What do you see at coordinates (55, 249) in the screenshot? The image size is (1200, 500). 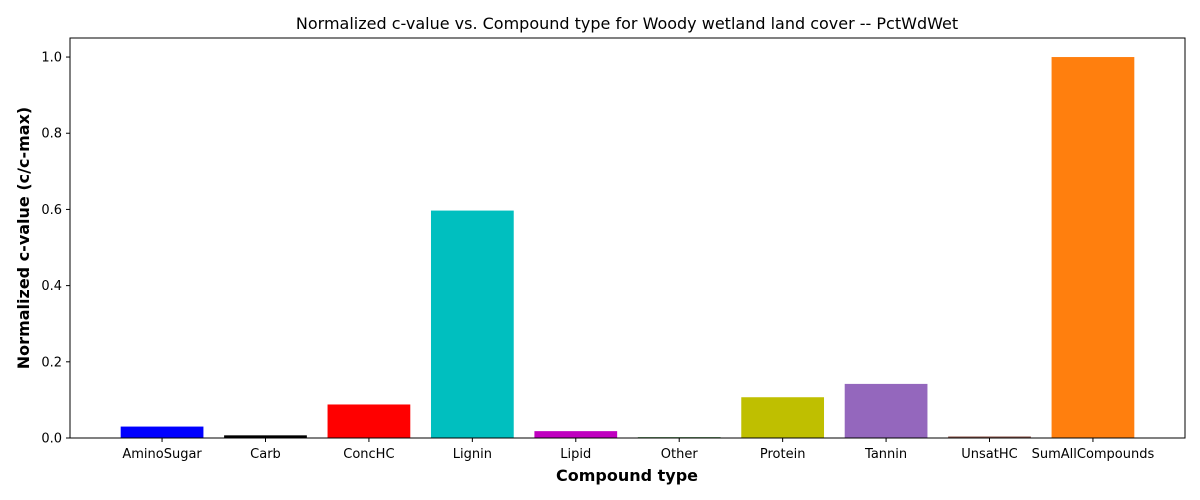 I see `y-axis-ticks: 0.0 0.2 0.4 0.6 0.8 1.0` at bounding box center [55, 249].